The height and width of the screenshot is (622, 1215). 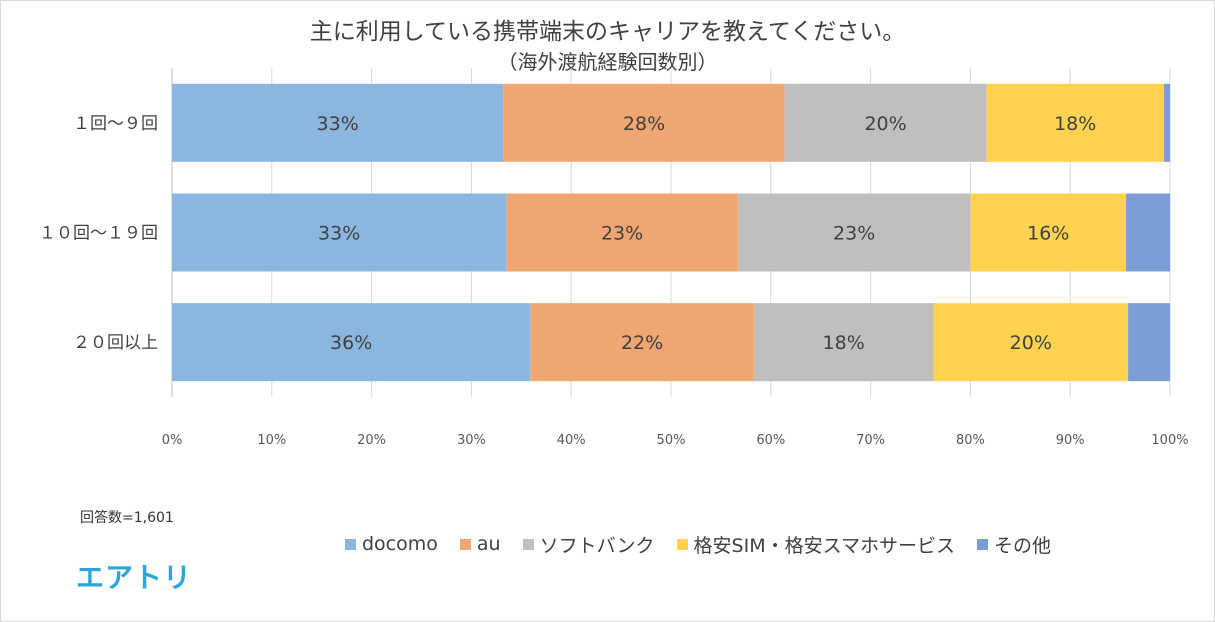 I want to click on category-label: １回～９回, so click(x=115, y=124).